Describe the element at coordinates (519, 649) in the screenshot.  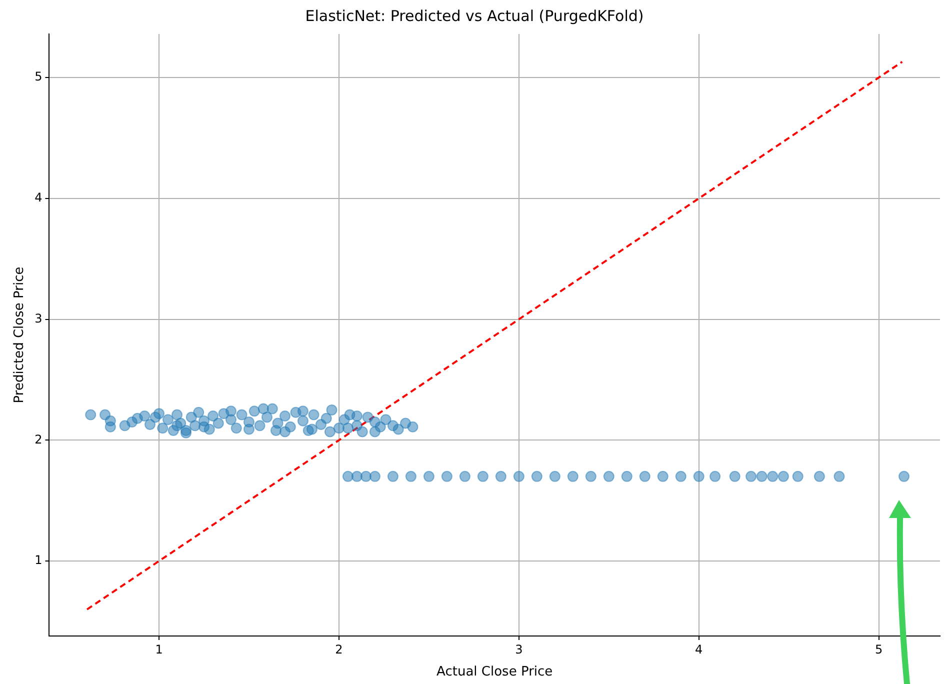
I see `x-tick-label: 3` at that location.